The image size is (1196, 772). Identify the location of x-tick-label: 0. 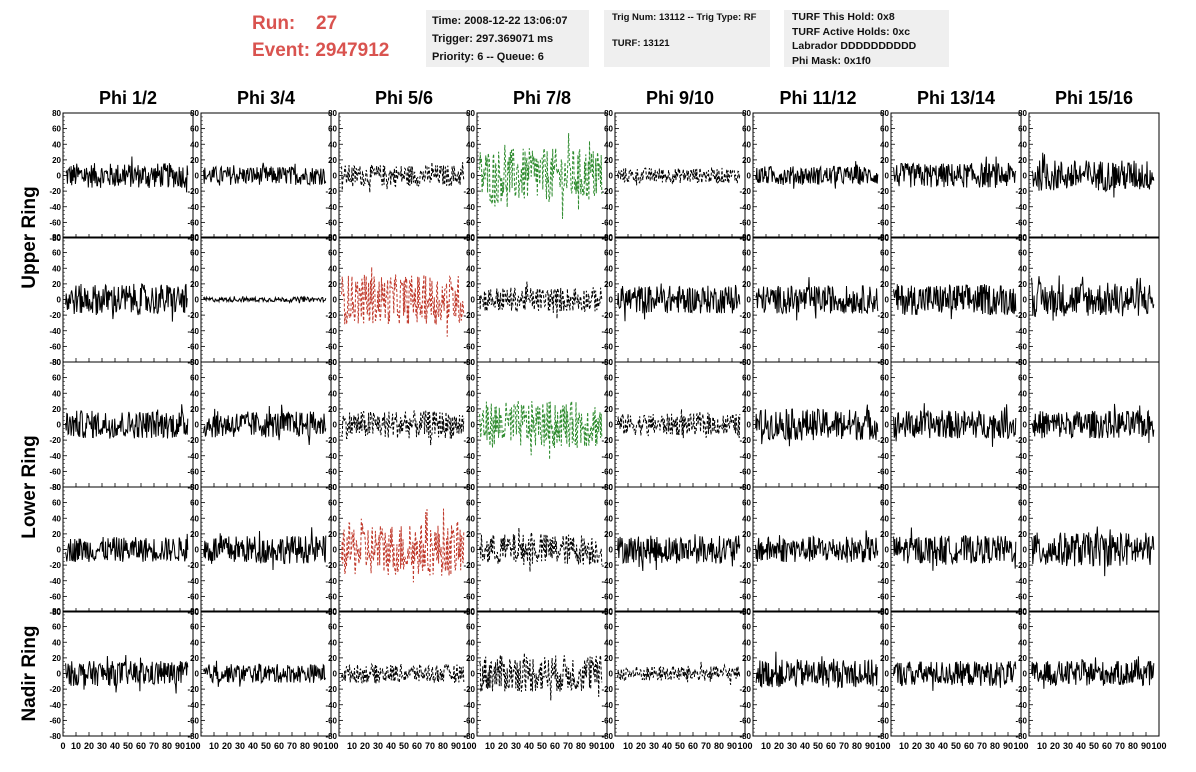
(62, 746).